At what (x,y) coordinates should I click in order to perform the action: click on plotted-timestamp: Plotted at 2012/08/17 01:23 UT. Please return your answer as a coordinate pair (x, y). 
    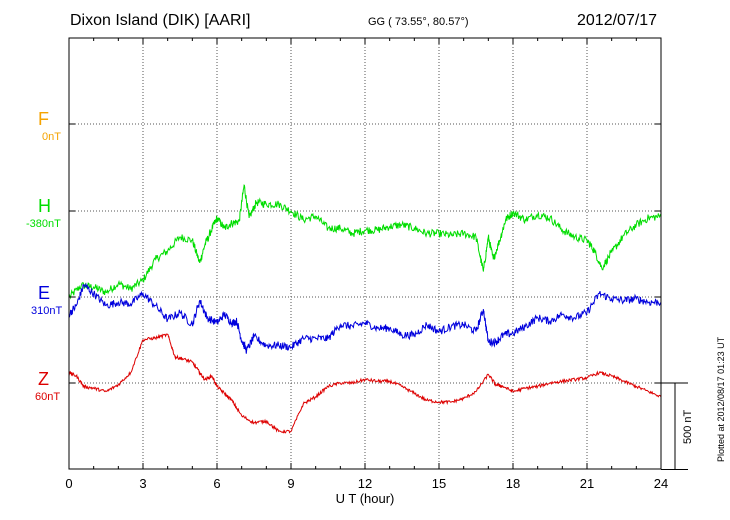
    Looking at the image, I should click on (721, 399).